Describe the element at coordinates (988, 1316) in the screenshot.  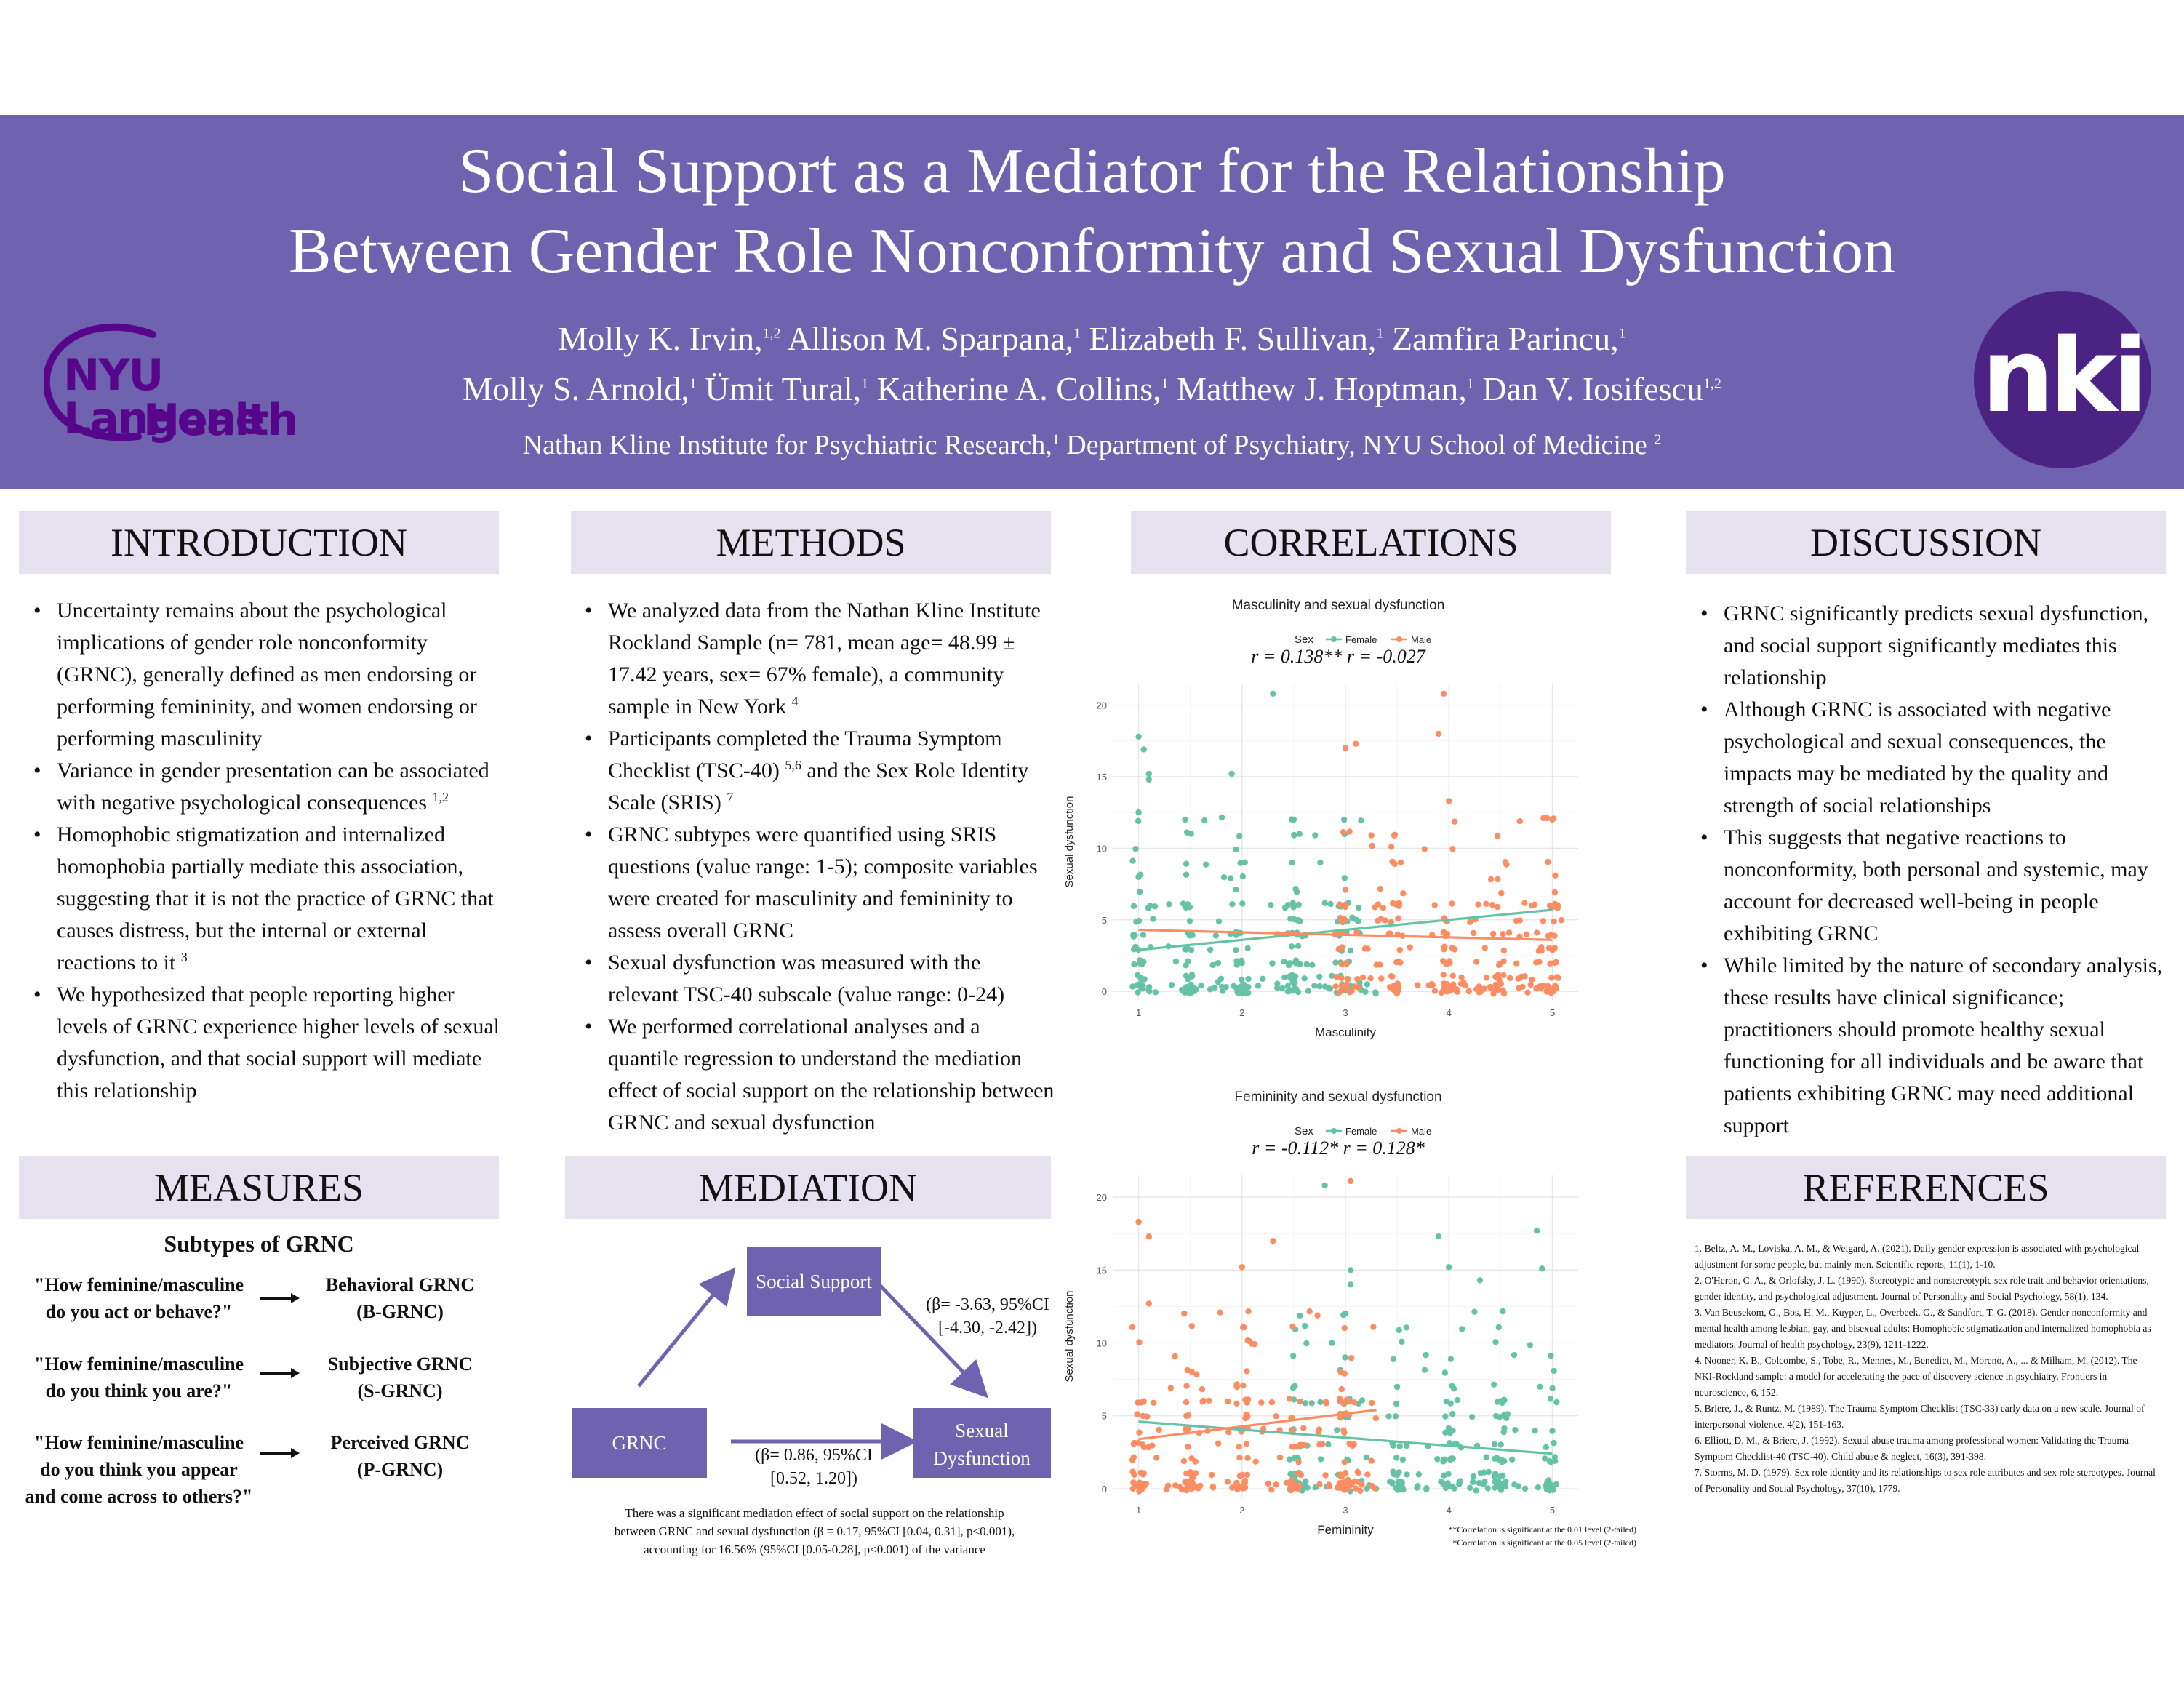
I see `path-b-statistic: (β= -3.63, 95%CI [-4.30, -2.42])` at that location.